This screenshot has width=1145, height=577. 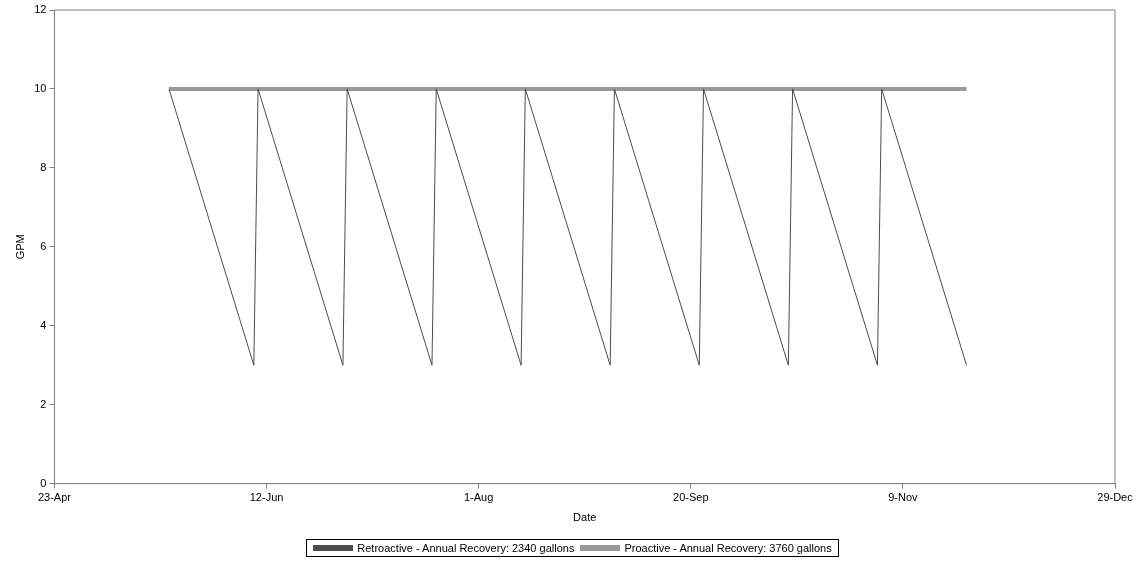 What do you see at coordinates (691, 497) in the screenshot?
I see `x-tick-label: 20-Sep` at bounding box center [691, 497].